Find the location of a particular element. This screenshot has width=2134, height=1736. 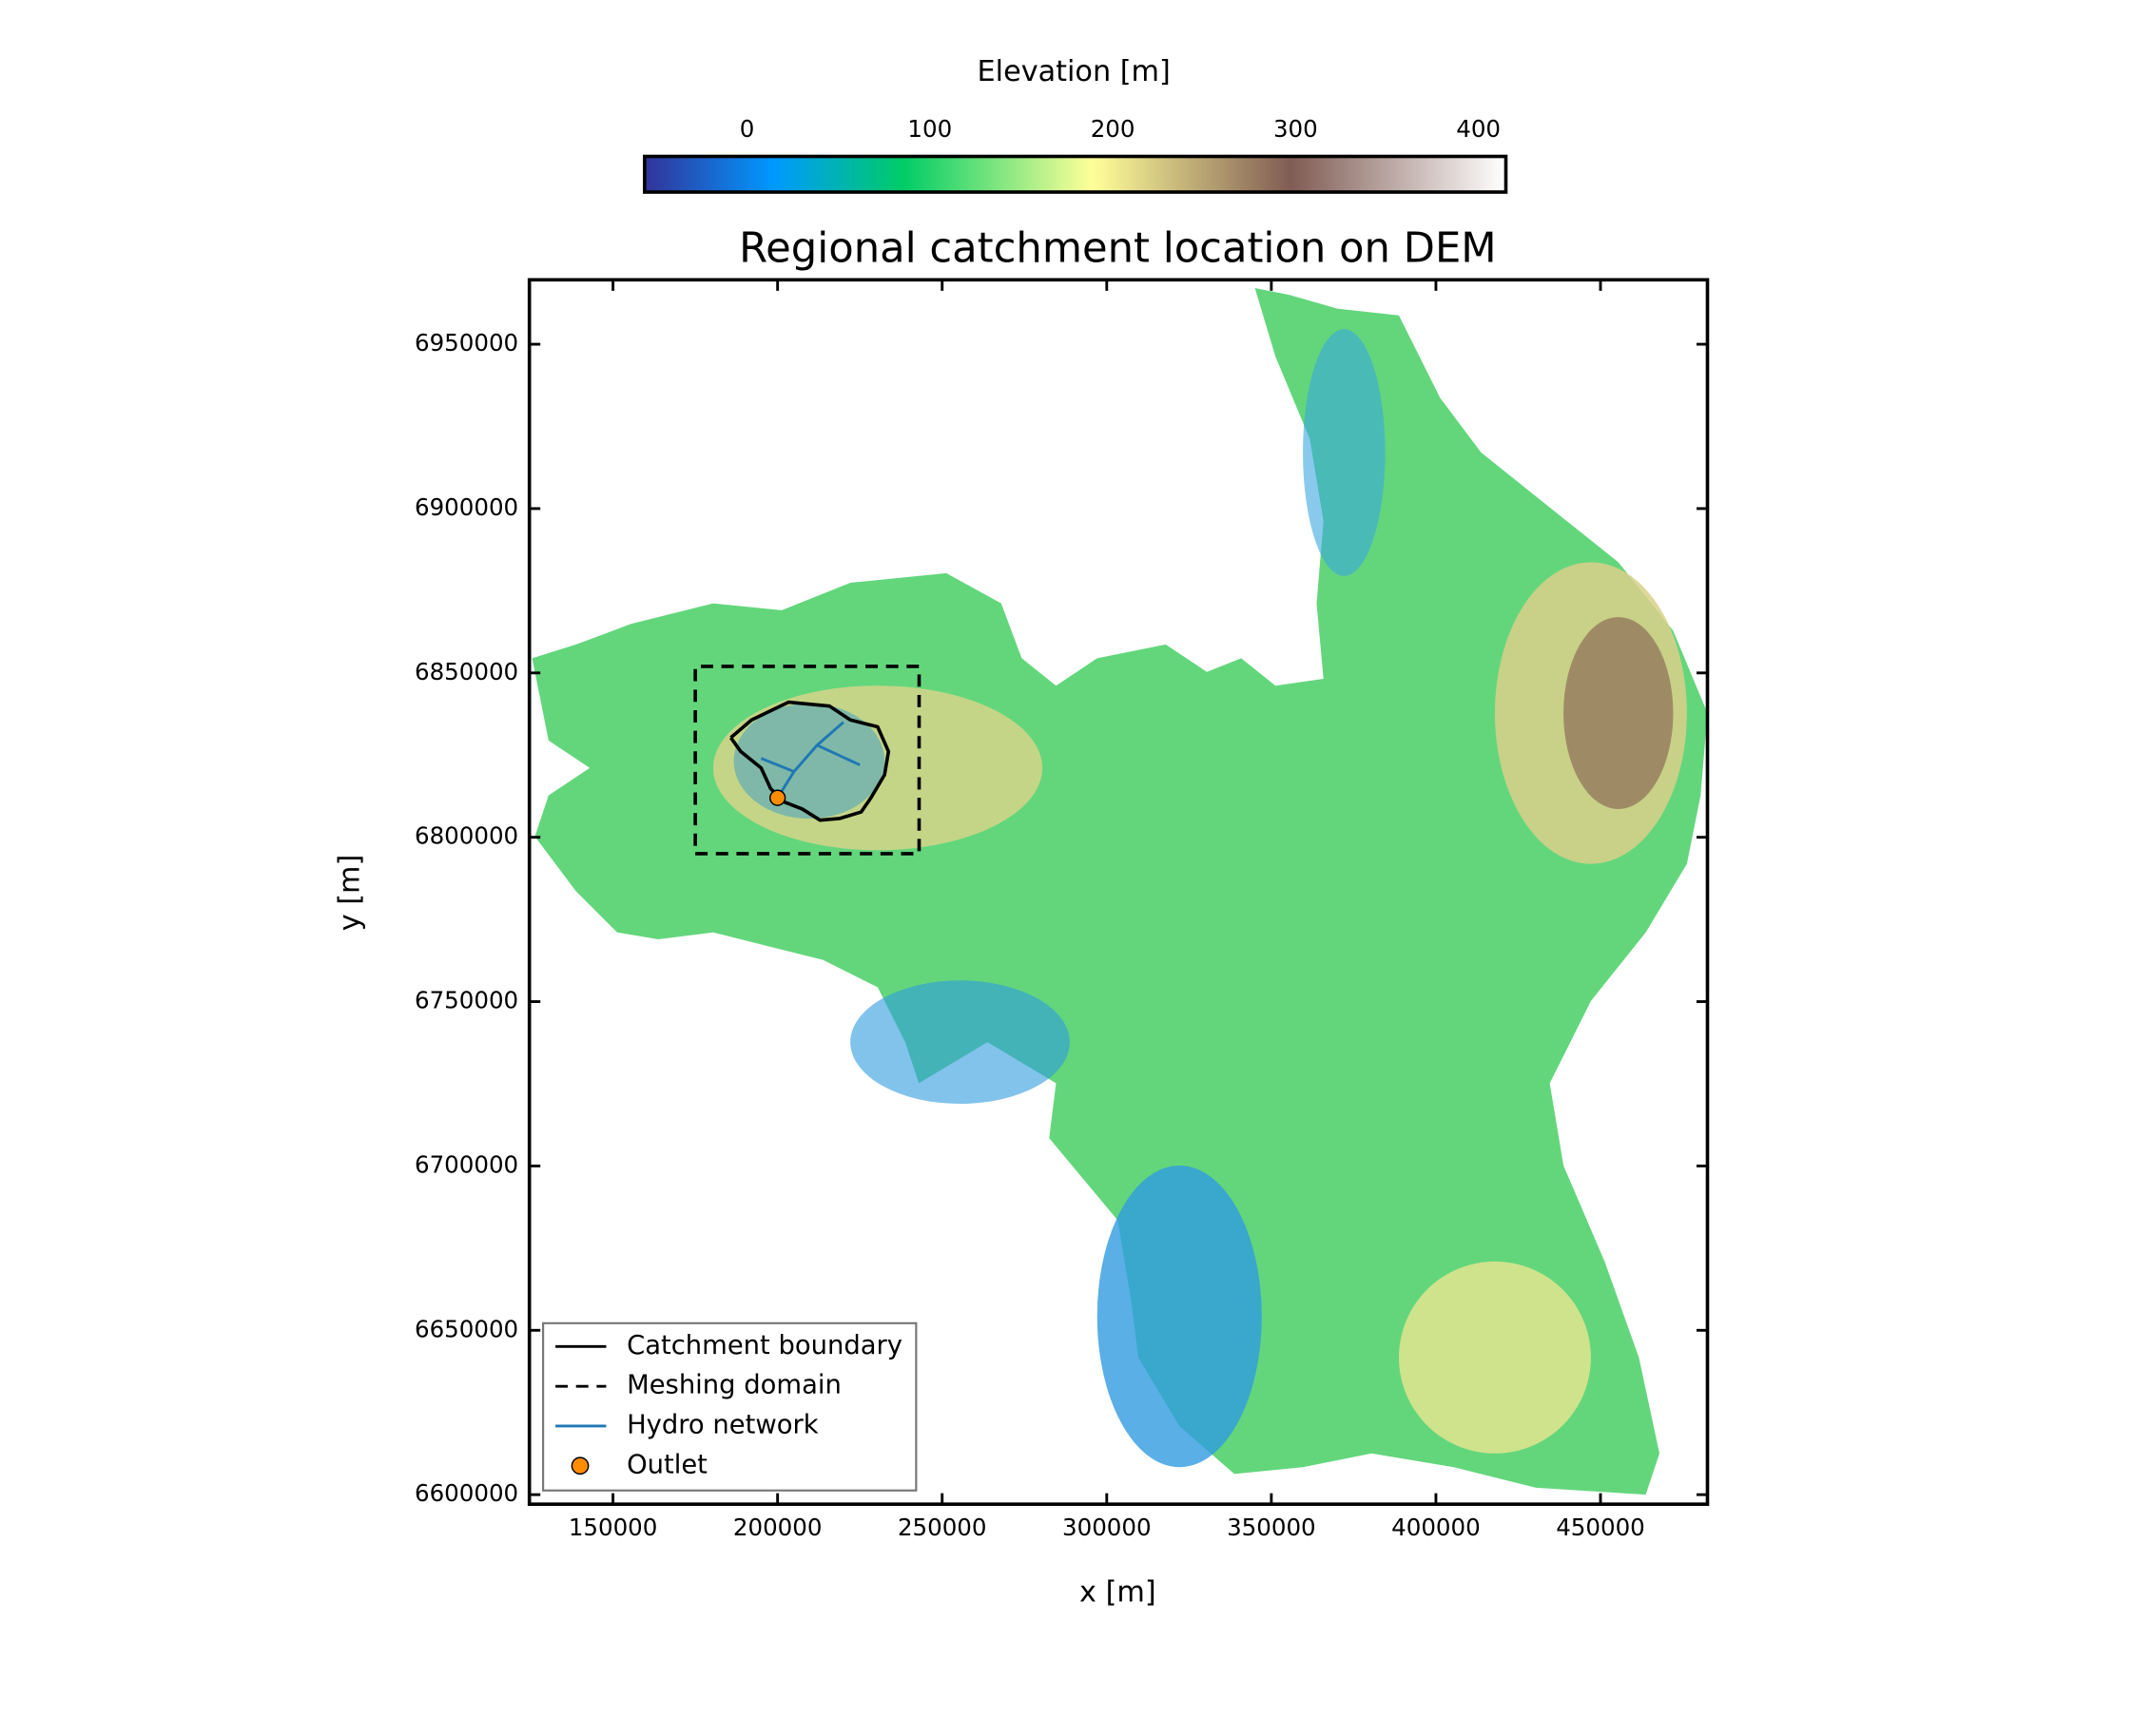

y-tick-label: 6850000 is located at coordinates (466, 672).